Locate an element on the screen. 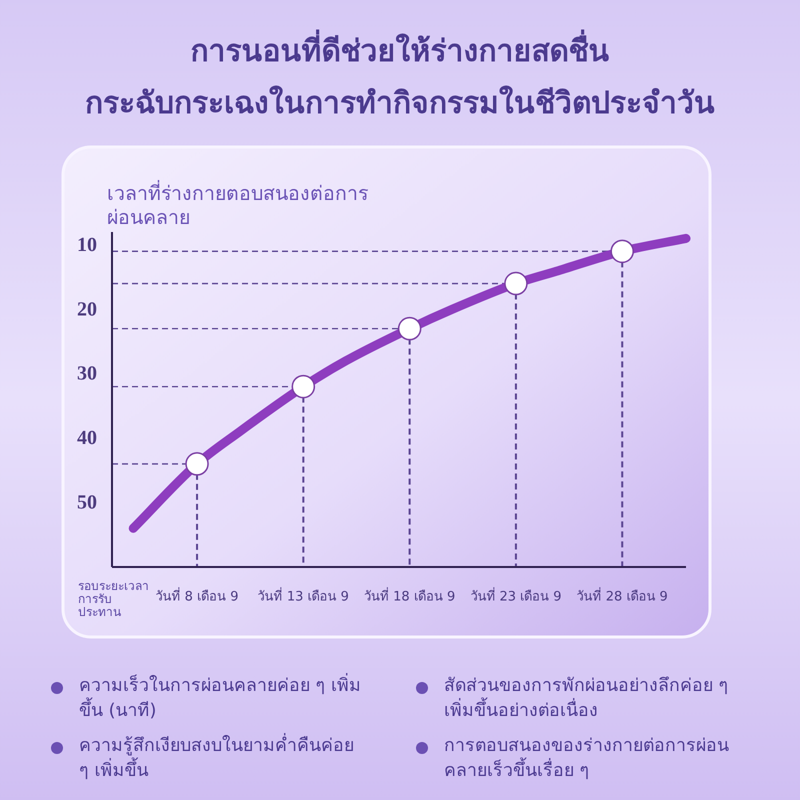  x-tick-label: วันที่ 23 เดือน 9 is located at coordinates (516, 596).